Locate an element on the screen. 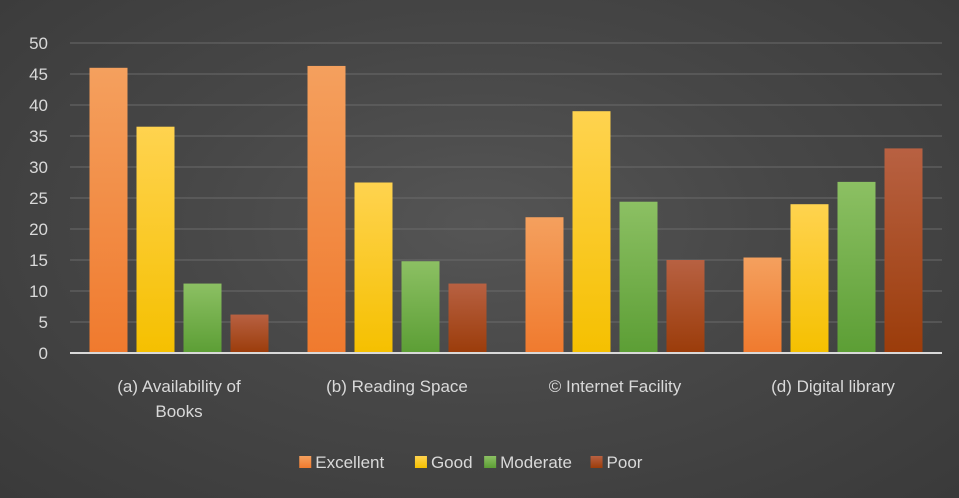  category-label: (a) Availability of Books is located at coordinates (179, 399).